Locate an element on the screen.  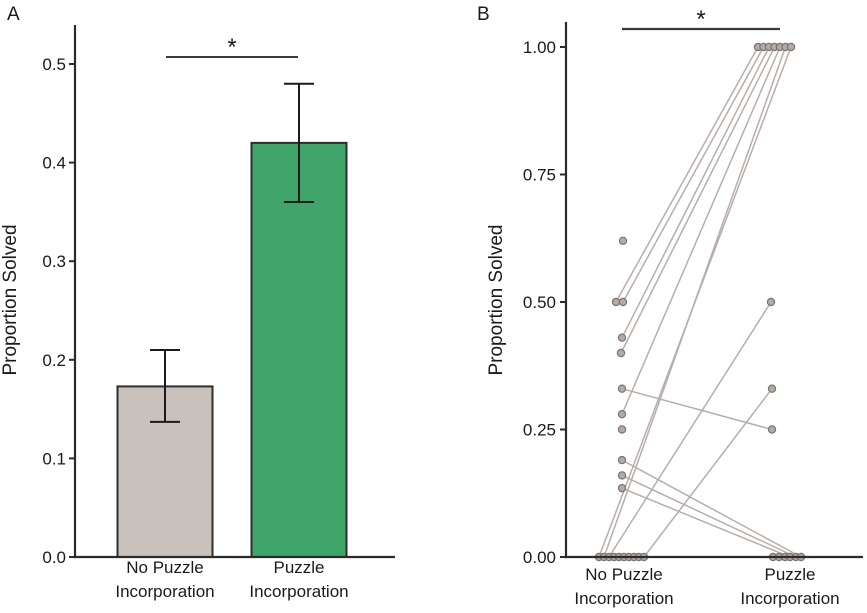
y-tick-label: 0.1 is located at coordinates (54, 458).